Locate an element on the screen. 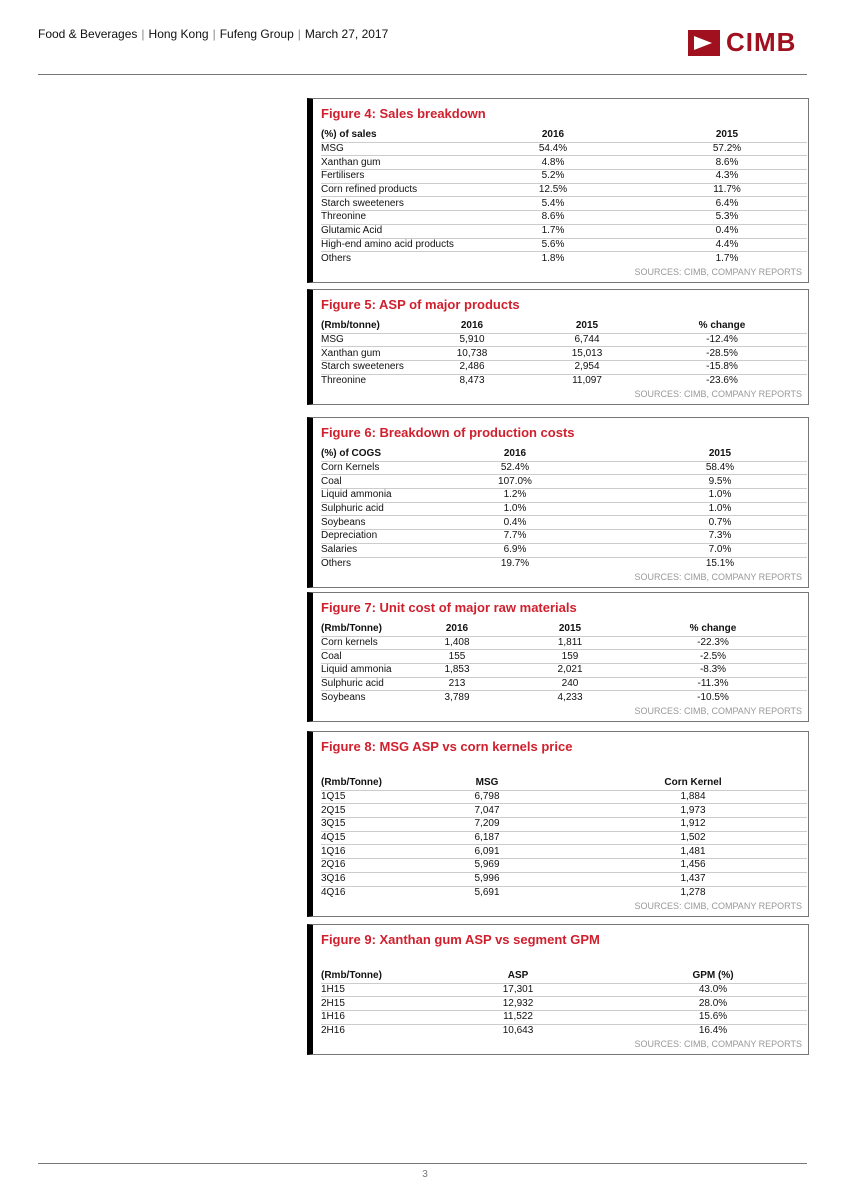  row-label: Depreciation is located at coordinates (359, 536).